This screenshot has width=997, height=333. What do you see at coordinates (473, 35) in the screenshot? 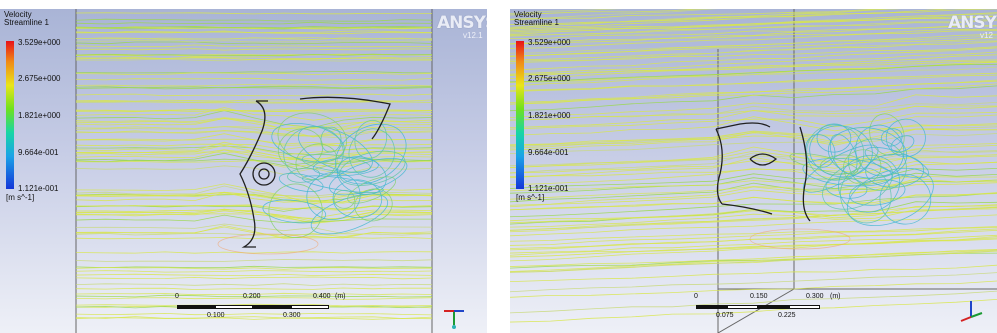
I see `version-label: v12.1` at bounding box center [473, 35].